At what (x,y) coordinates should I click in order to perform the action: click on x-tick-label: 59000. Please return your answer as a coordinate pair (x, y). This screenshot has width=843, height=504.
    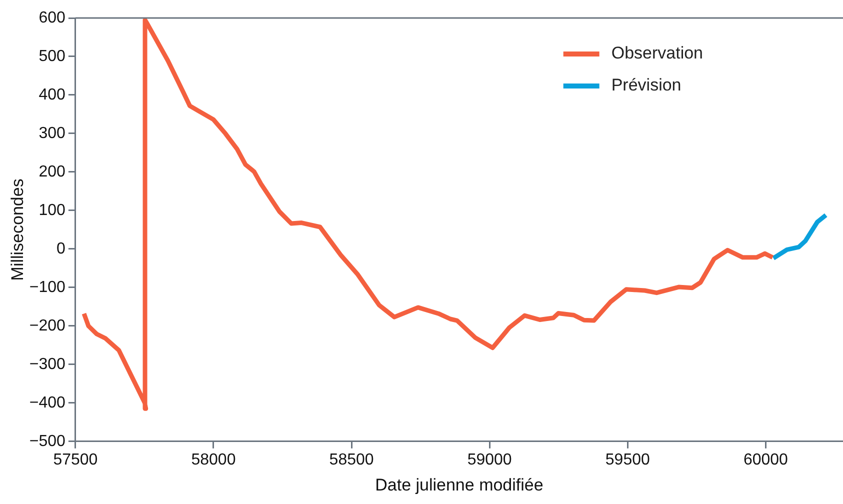
    Looking at the image, I should click on (489, 459).